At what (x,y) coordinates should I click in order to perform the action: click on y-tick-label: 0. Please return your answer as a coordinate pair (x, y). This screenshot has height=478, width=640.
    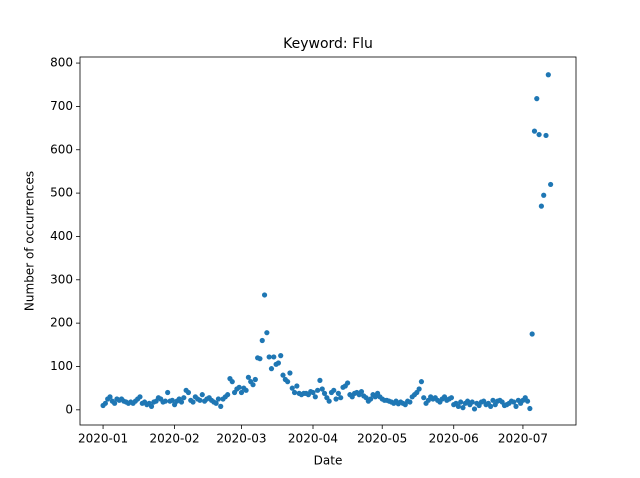
    Looking at the image, I should click on (69, 409).